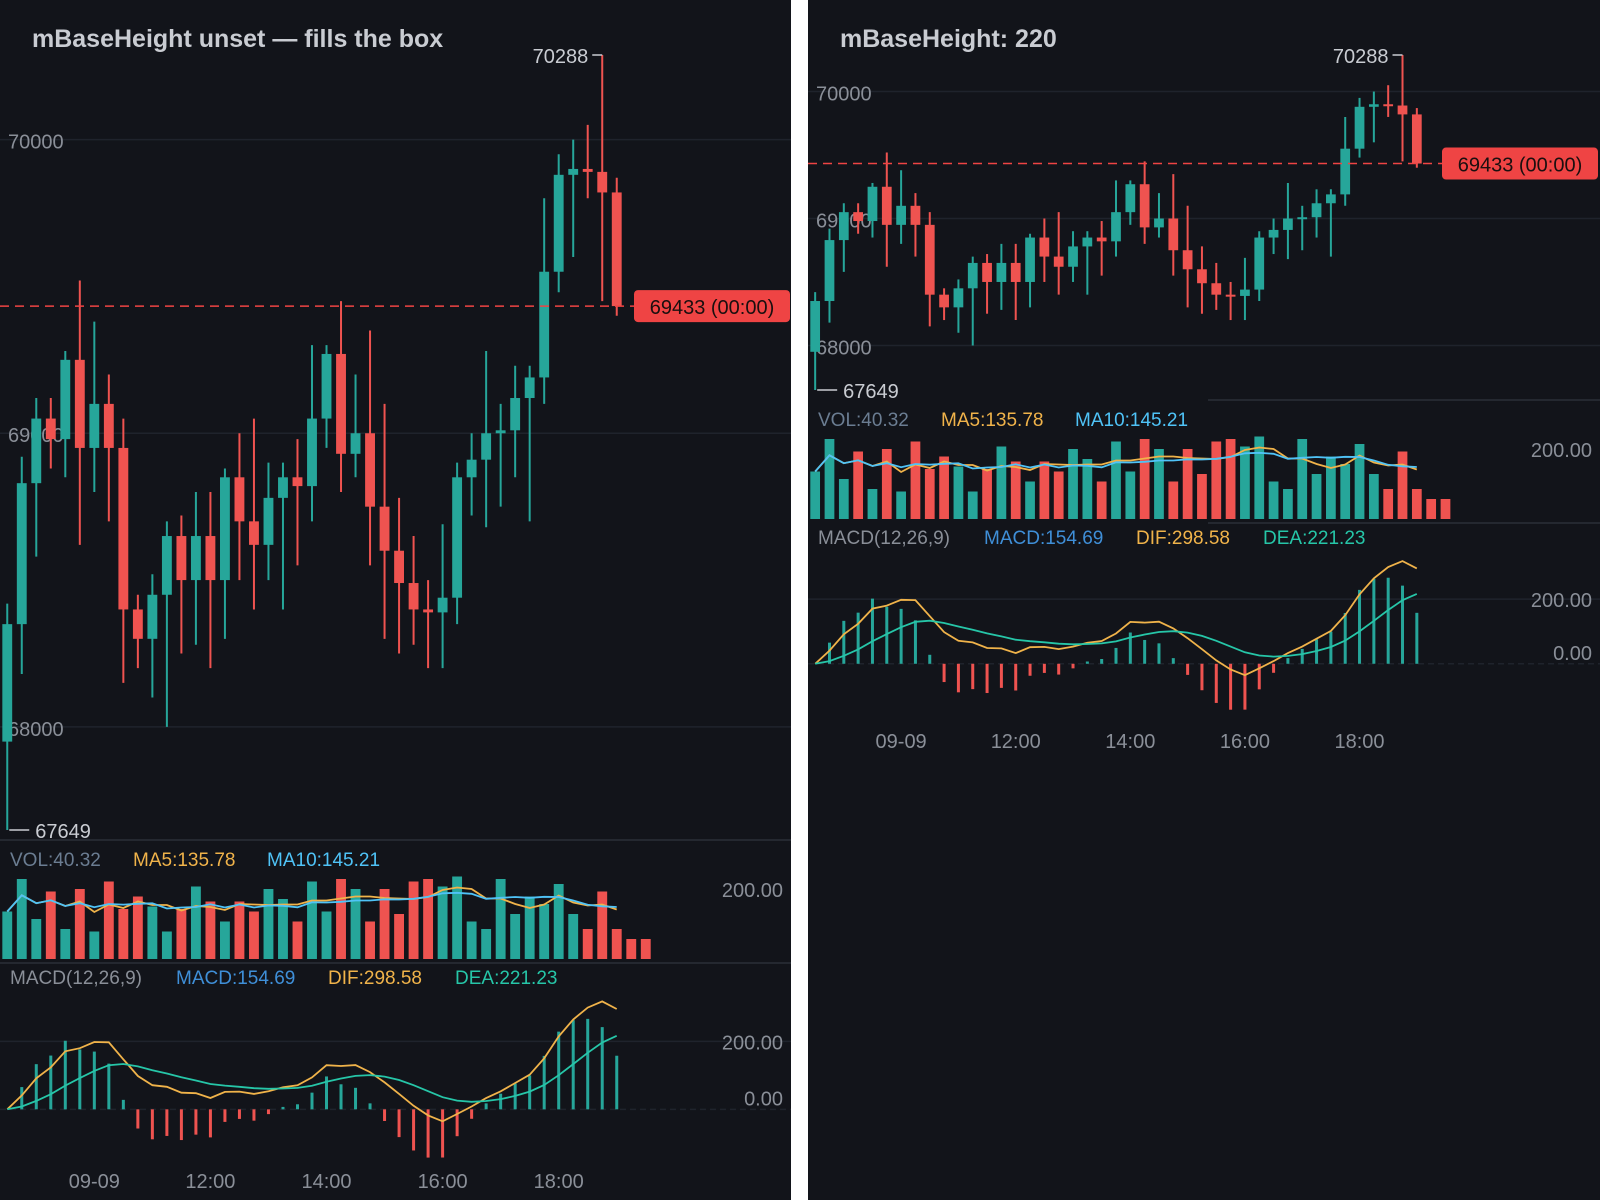 This screenshot has height=1200, width=1600. I want to click on chart-title: mBaseHeight: 220, so click(948, 39).